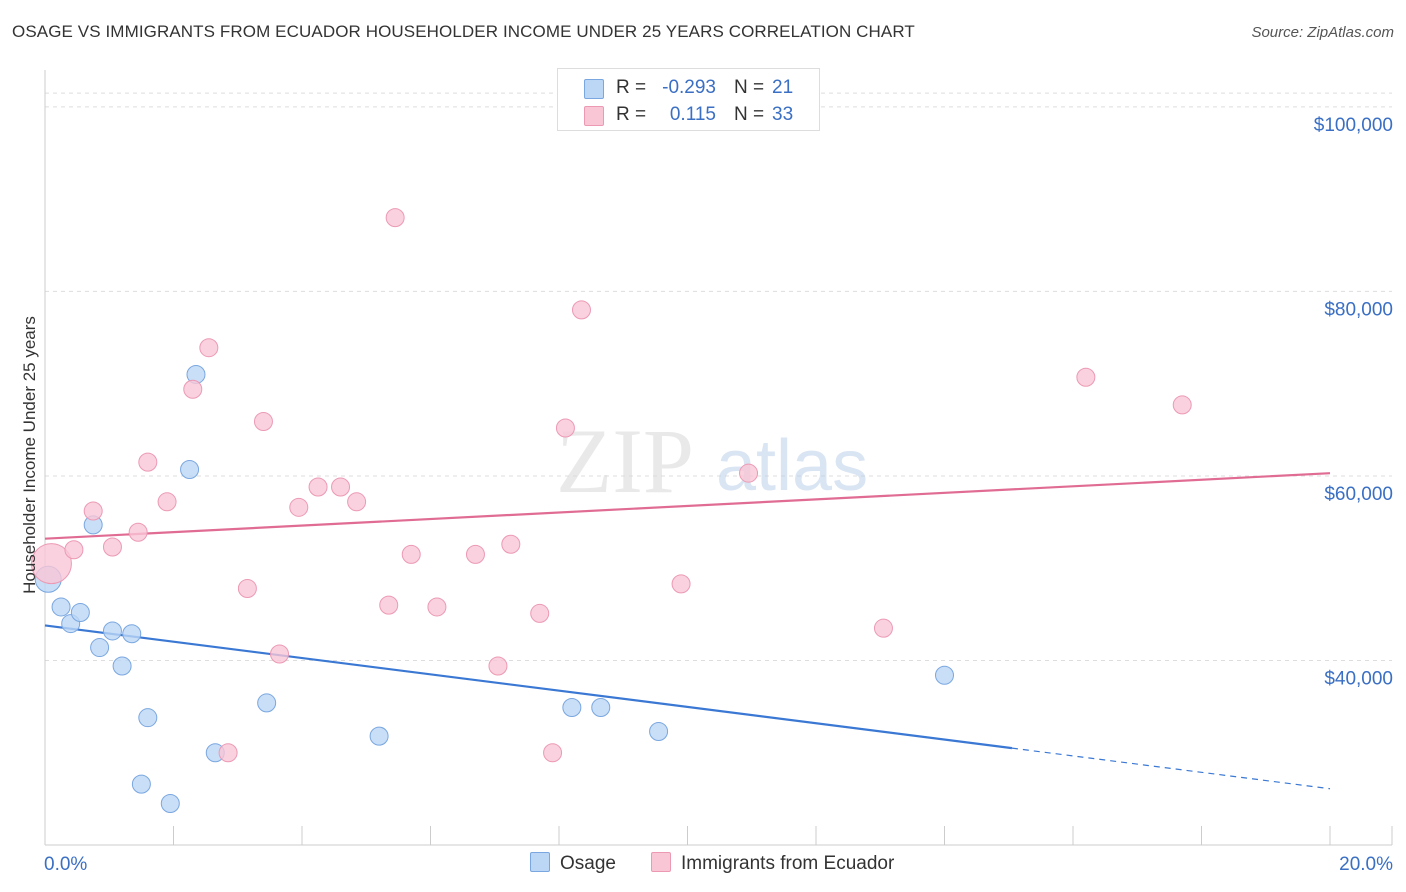 The image size is (1406, 892). What do you see at coordinates (1358, 678) in the screenshot?
I see `y-tick-label: $40,000` at bounding box center [1358, 678].